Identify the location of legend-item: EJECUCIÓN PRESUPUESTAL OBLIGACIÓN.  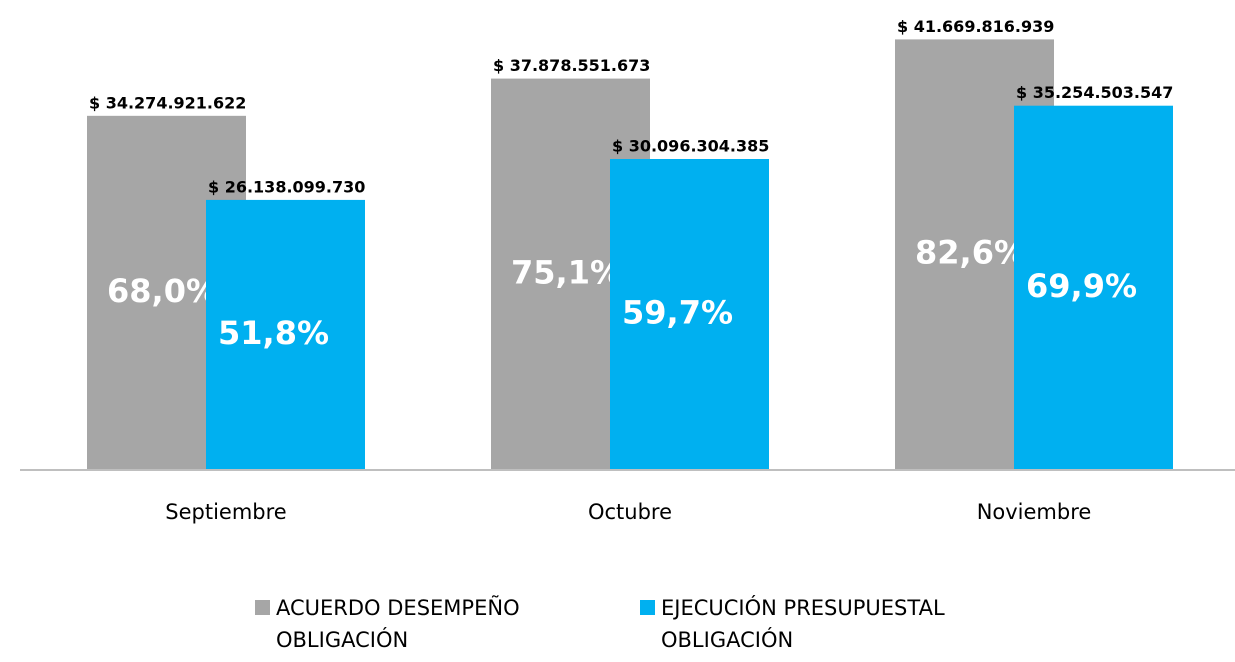
(850, 624).